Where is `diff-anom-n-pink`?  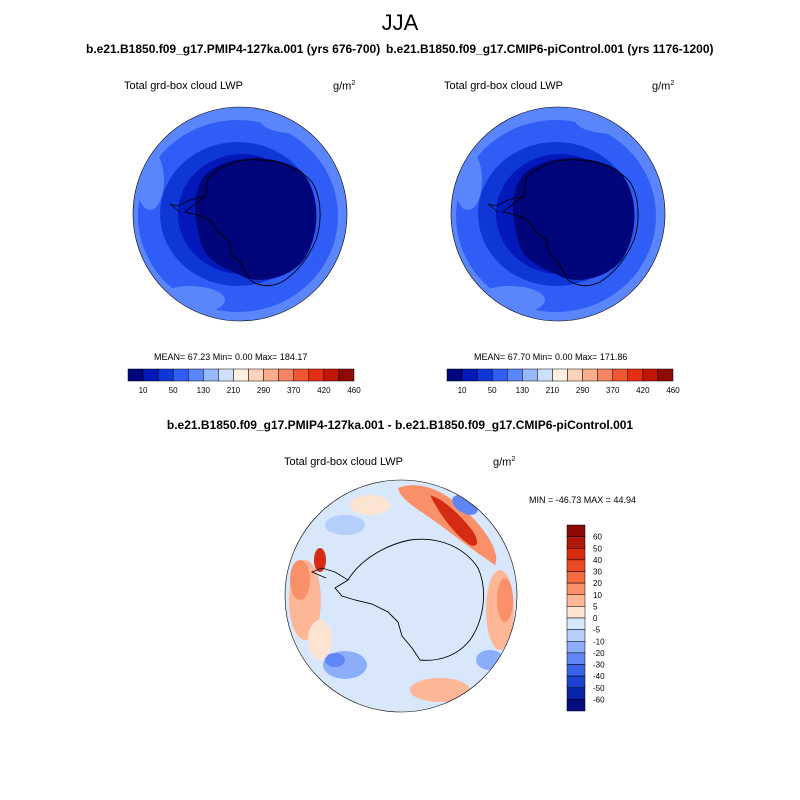 diff-anom-n-pink is located at coordinates (370, 505).